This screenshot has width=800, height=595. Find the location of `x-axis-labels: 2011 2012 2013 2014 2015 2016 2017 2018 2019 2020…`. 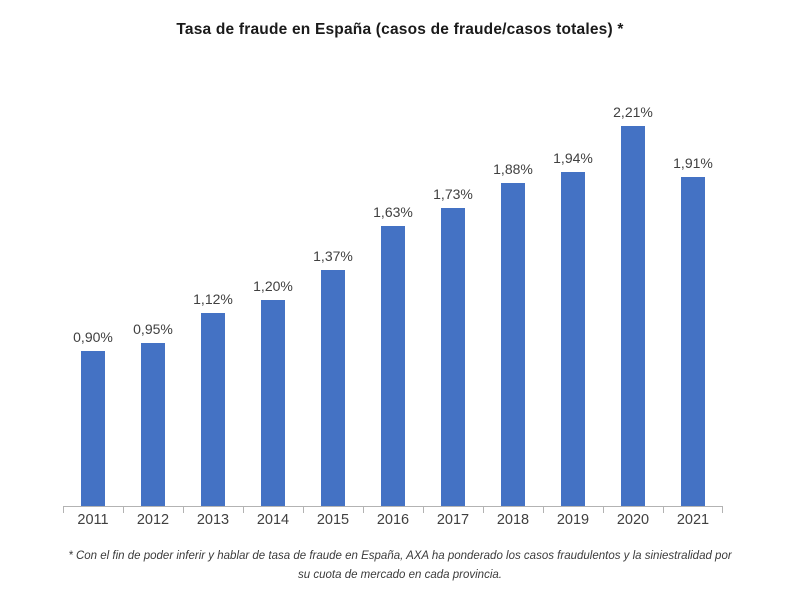

x-axis-labels: 2011 2012 2013 2014 2015 2016 2017 2018 2019 2020… is located at coordinates (393, 520).